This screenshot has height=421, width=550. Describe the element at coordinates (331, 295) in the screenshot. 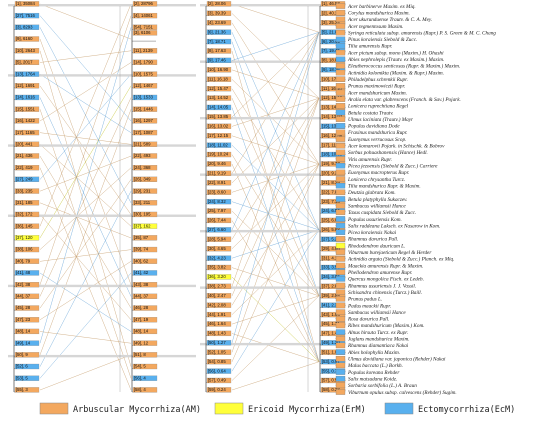

I see `node-label: [39], 2.58` at that location.